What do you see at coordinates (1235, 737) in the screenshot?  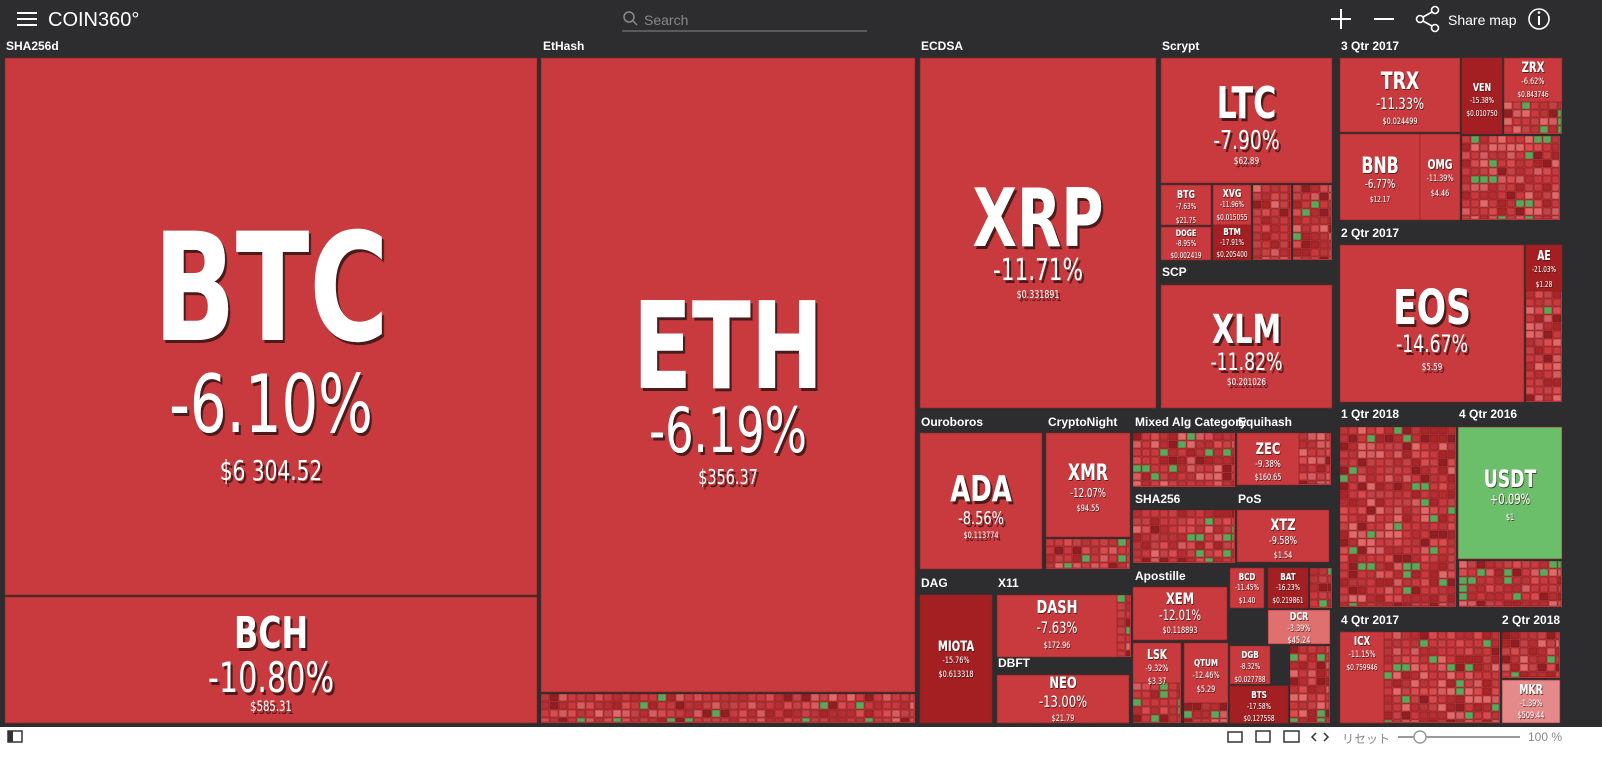 I see `camera-icon` at bounding box center [1235, 737].